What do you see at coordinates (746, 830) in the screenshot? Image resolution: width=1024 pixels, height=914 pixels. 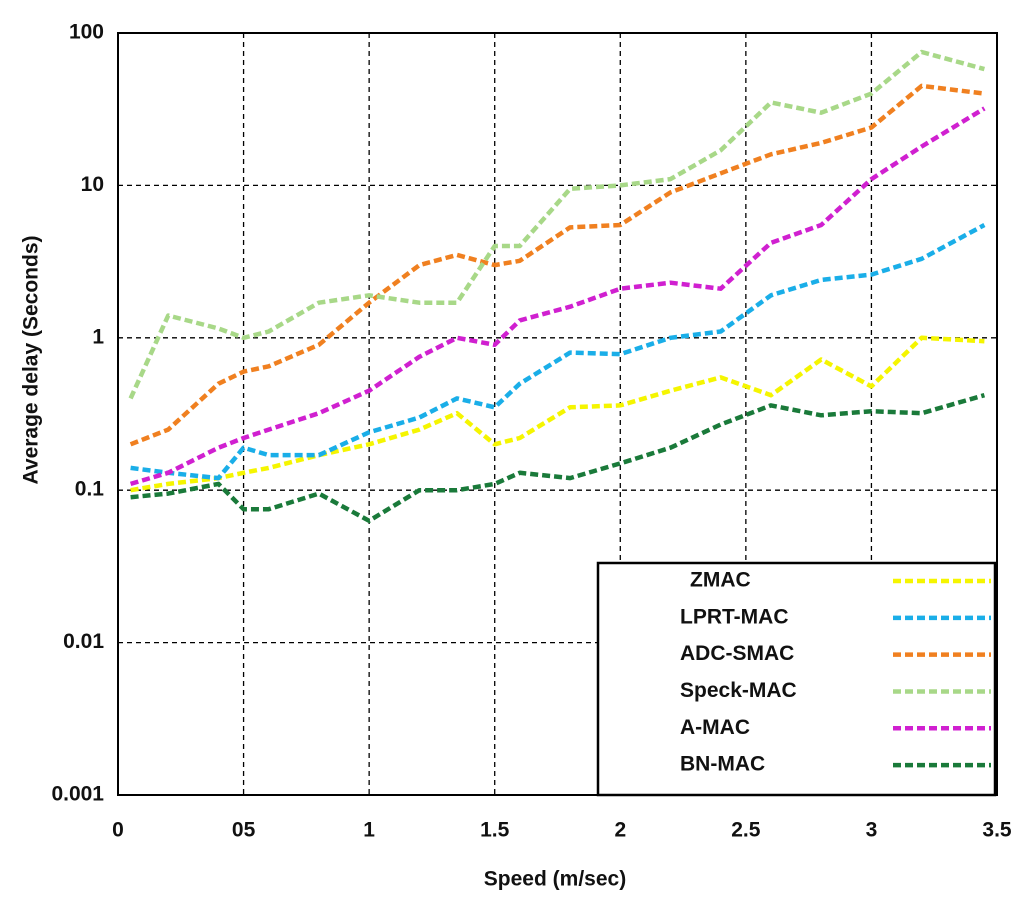 I see `x-tick-label: 2.5` at bounding box center [746, 830].